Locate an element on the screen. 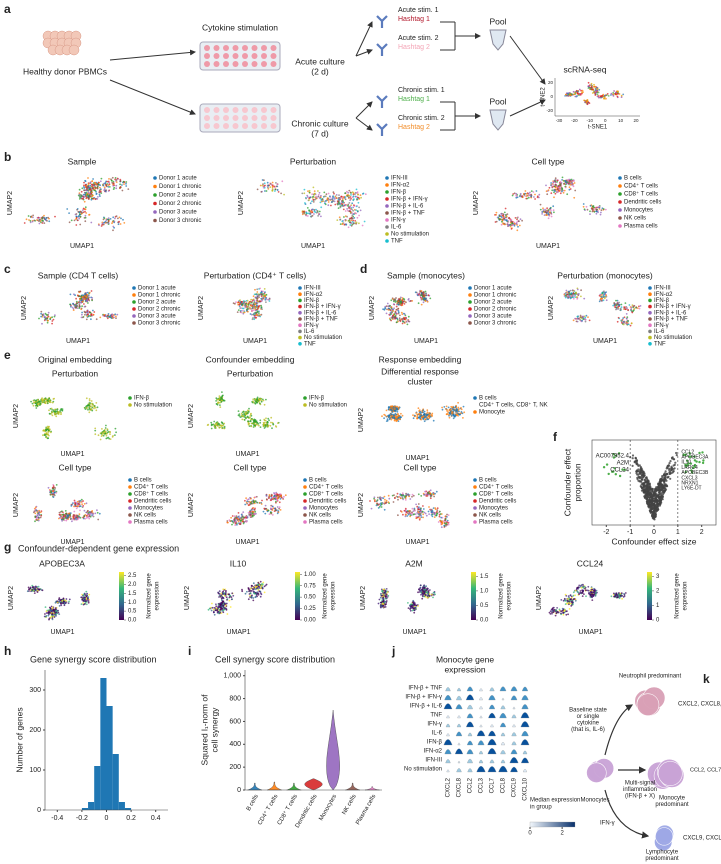 The width and height of the screenshot is (721, 864). legend-label: NK cells is located at coordinates (635, 219).